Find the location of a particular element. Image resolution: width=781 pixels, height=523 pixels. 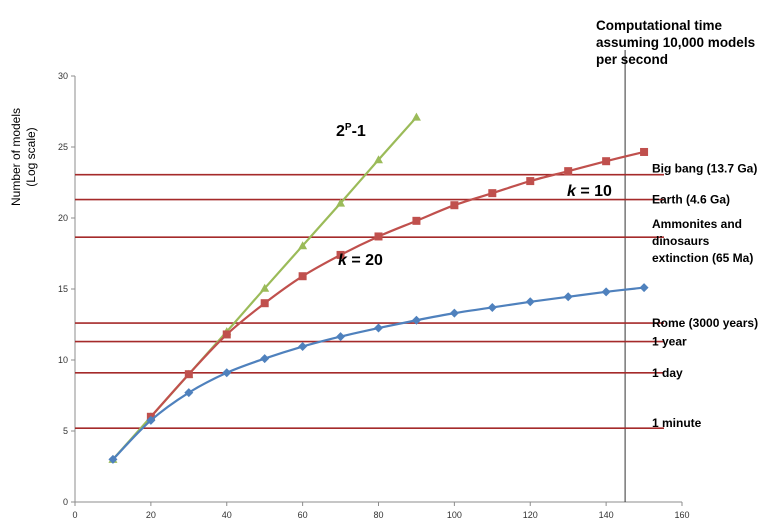

reference-label: Ammonites and is located at coordinates (697, 224).